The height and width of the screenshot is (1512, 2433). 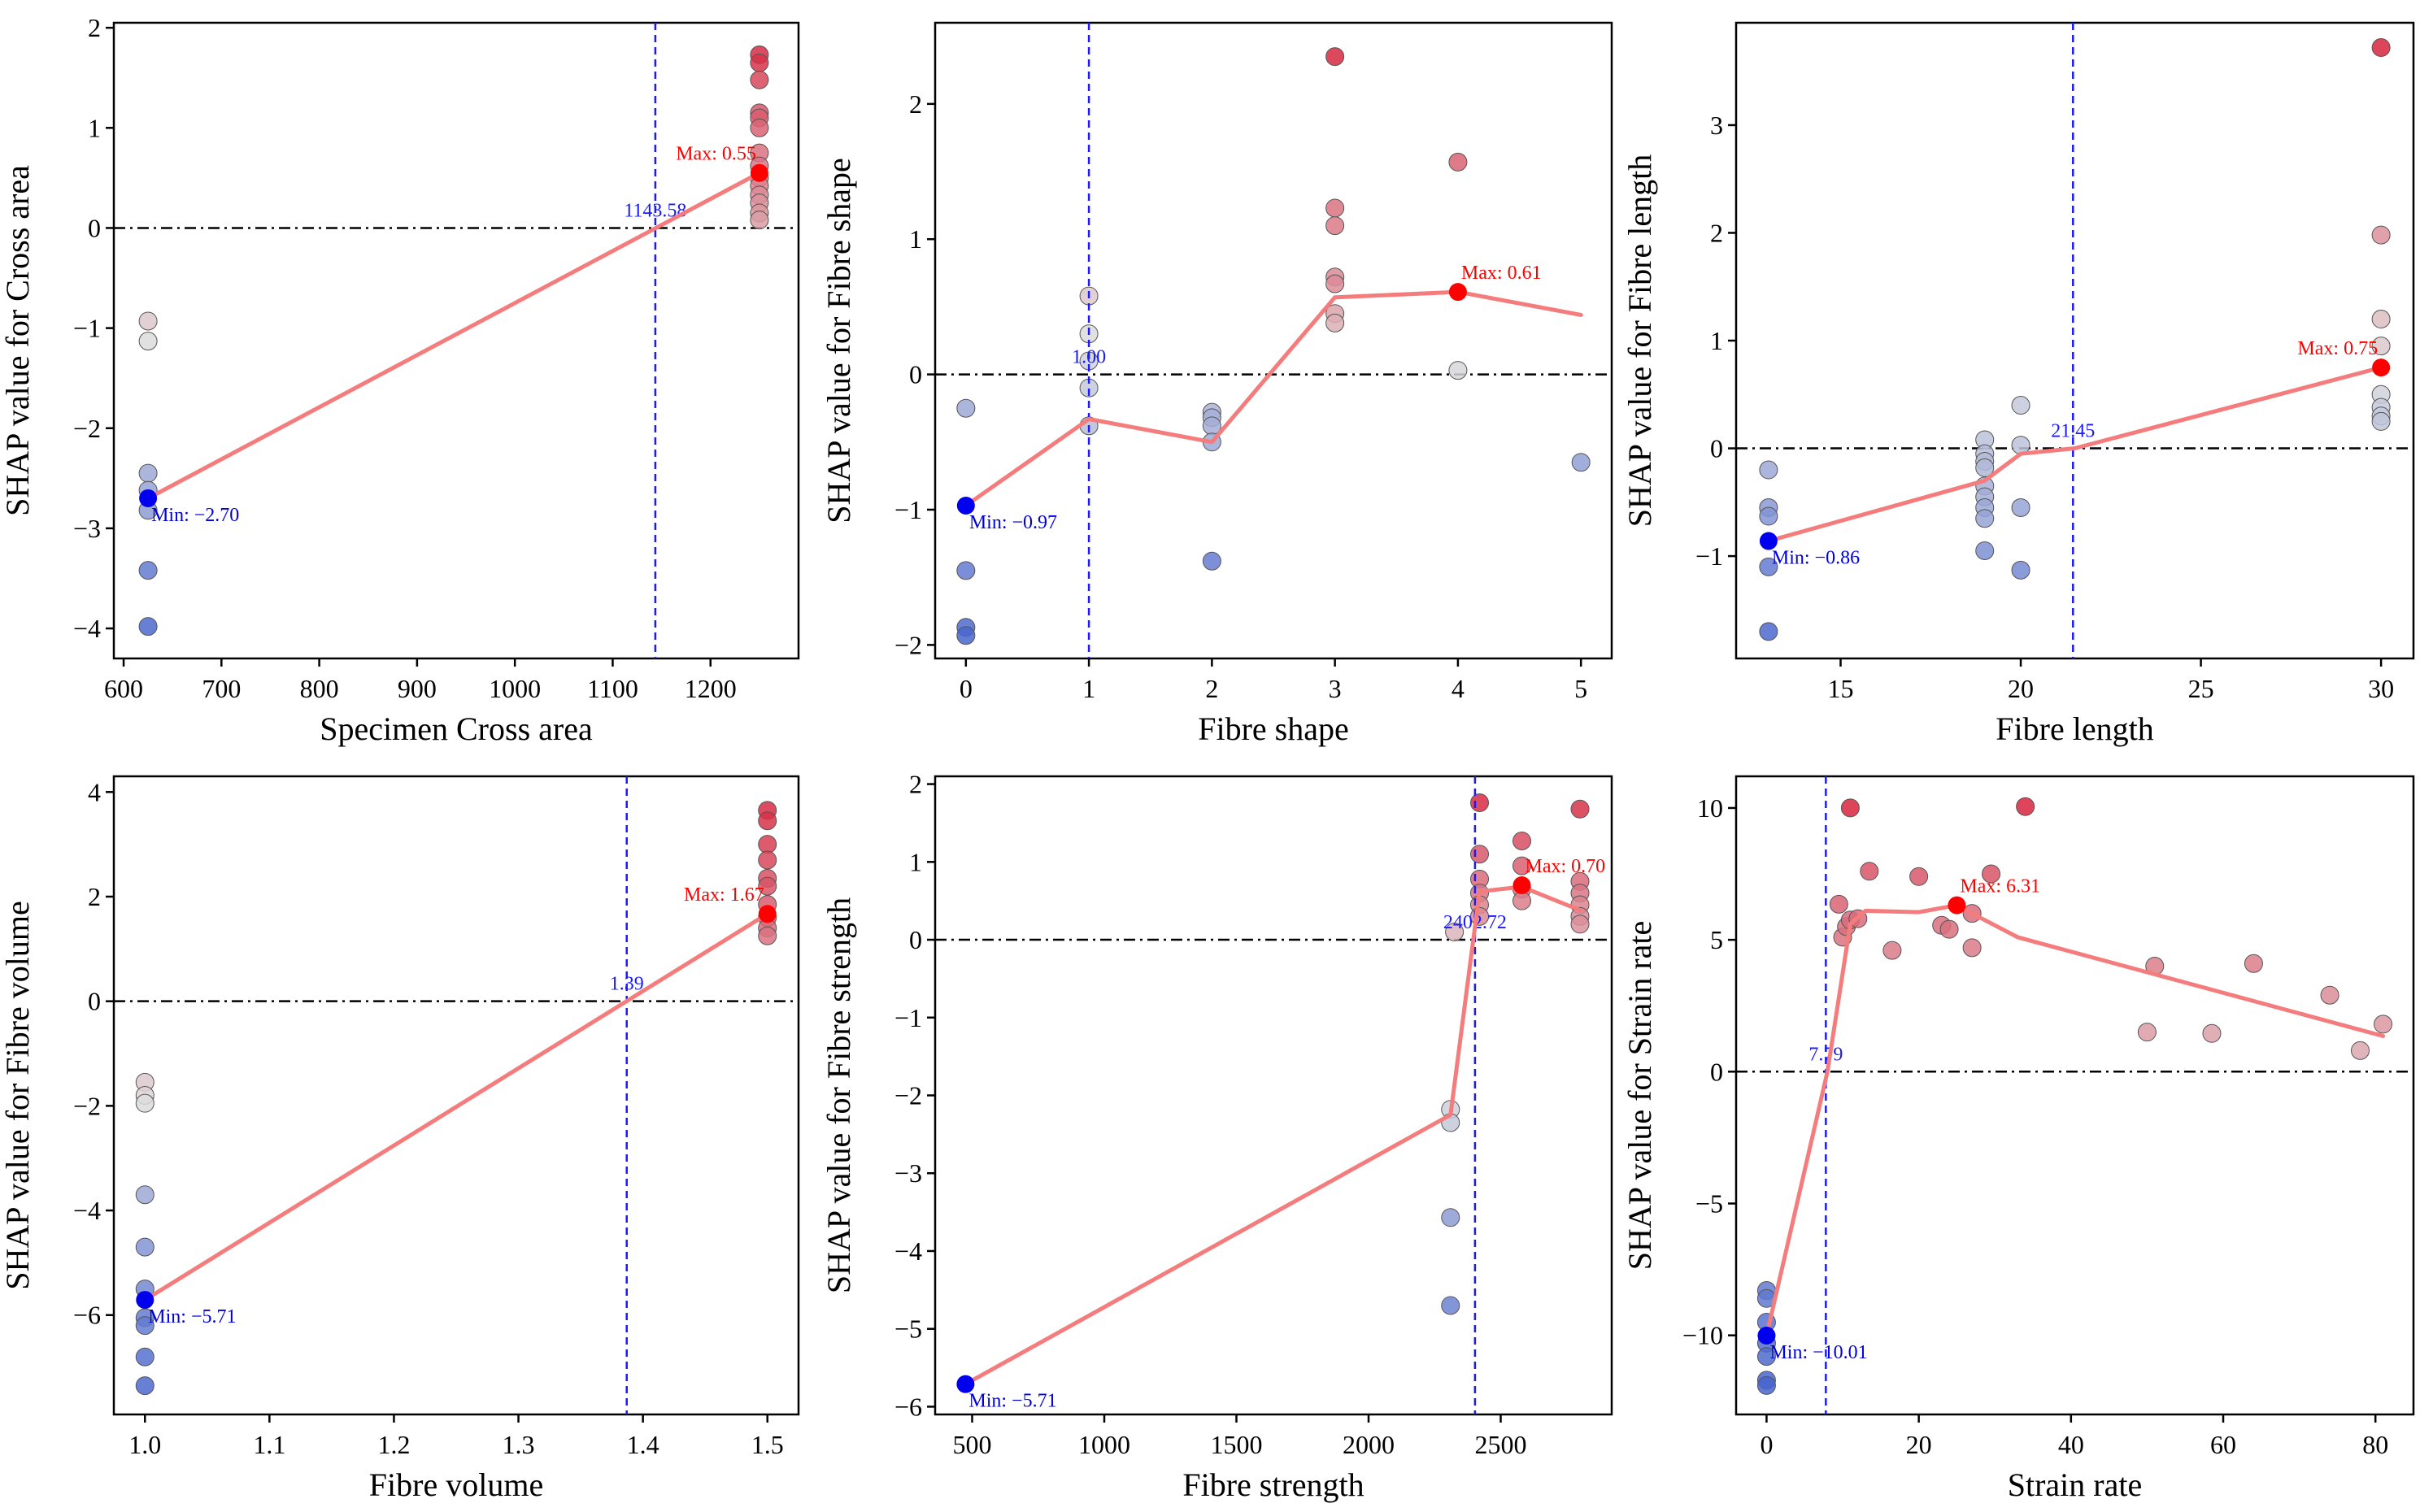 What do you see at coordinates (1709, 1203) in the screenshot?
I see `y-tick-label: −5` at bounding box center [1709, 1203].